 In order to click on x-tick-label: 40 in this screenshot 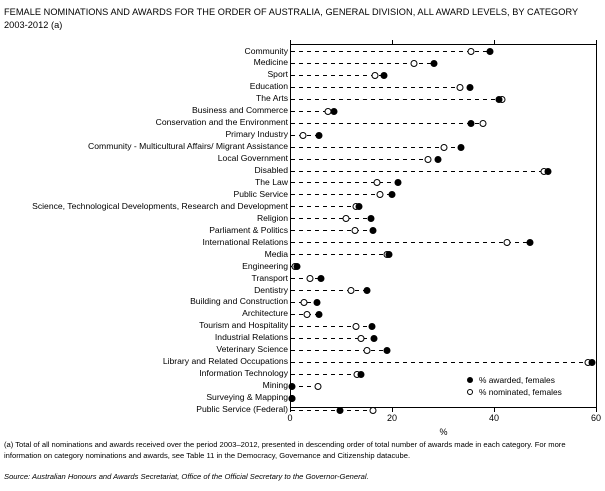, I will do `click(494, 418)`.